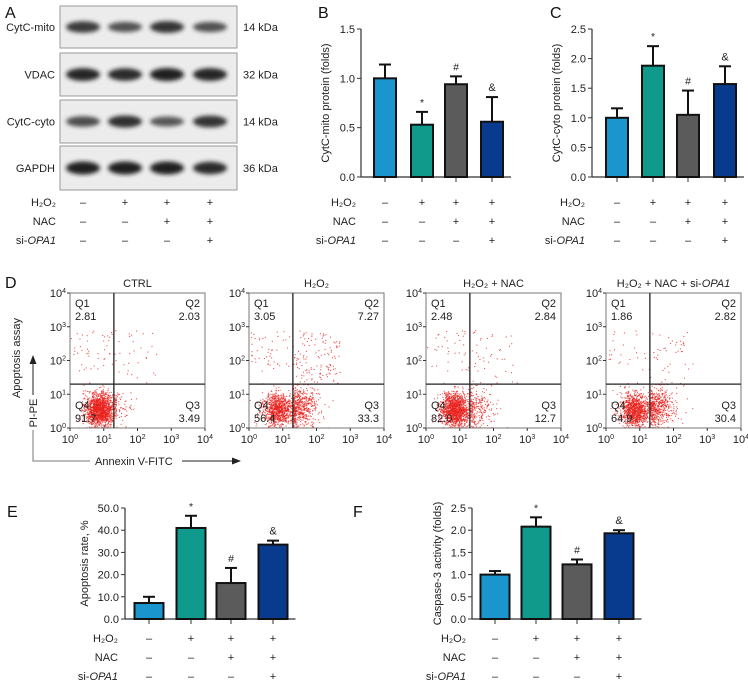  What do you see at coordinates (350, 440) in the screenshot?
I see `flow-x-tick-label: 103` at bounding box center [350, 440].